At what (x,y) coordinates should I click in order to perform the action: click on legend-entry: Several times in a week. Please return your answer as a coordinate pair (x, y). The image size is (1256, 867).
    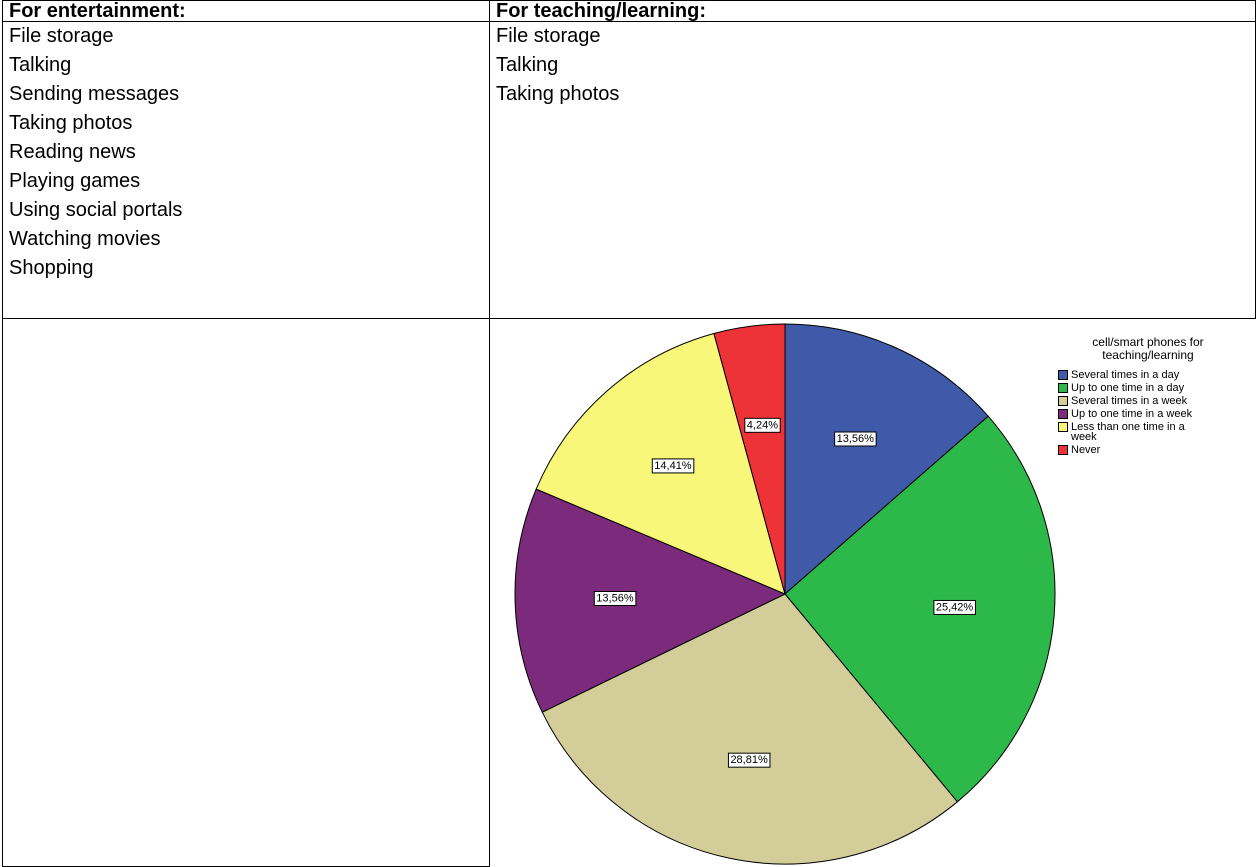
    Looking at the image, I should click on (1133, 401).